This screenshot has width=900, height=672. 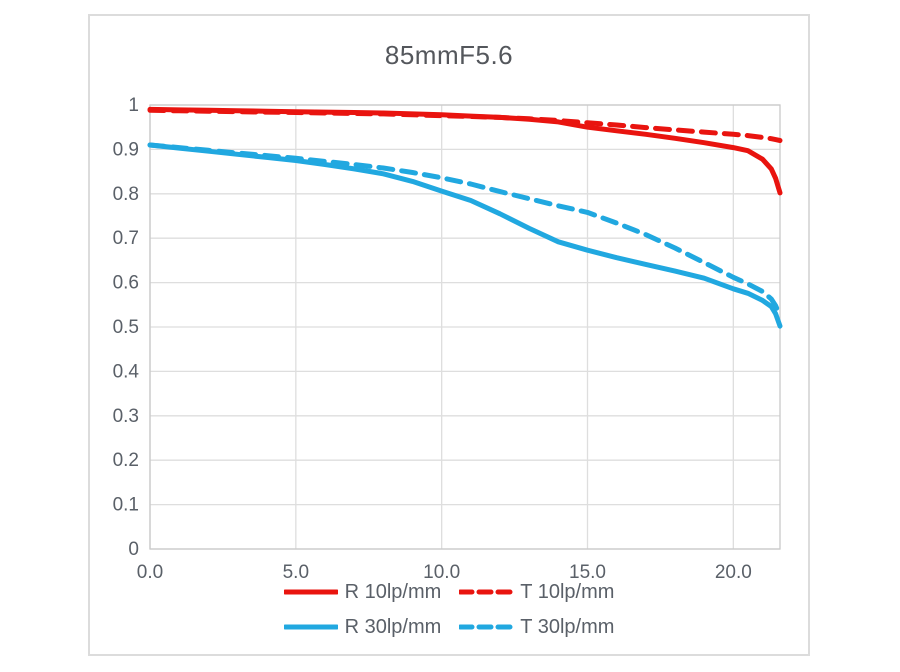 I want to click on x-tick-label: 5.0, so click(x=296, y=572).